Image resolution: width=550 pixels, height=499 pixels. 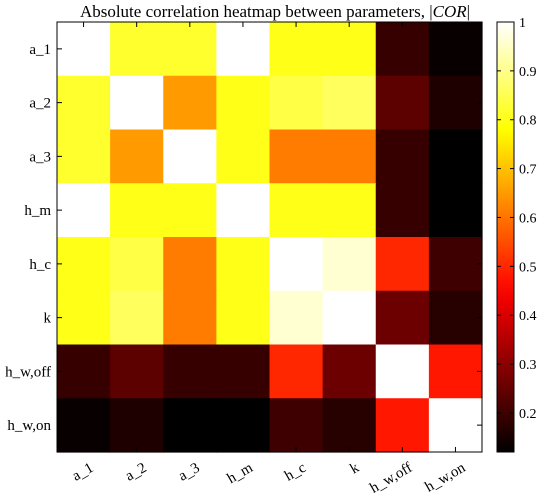 What do you see at coordinates (29, 426) in the screenshot?
I see `row-label: h_w,on` at bounding box center [29, 426].